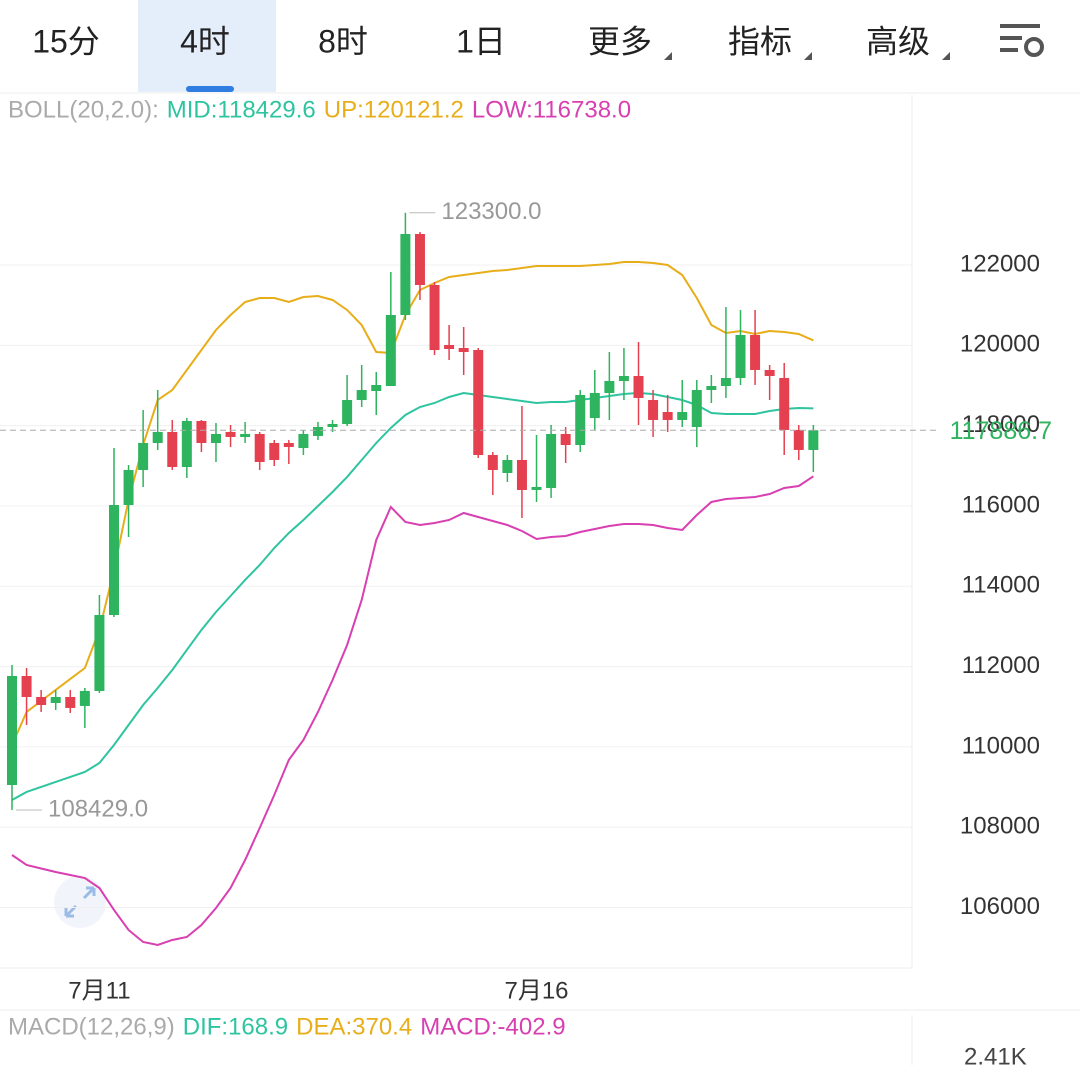  Describe the element at coordinates (1000, 906) in the screenshot. I see `y-tick-label: 106000` at that location.